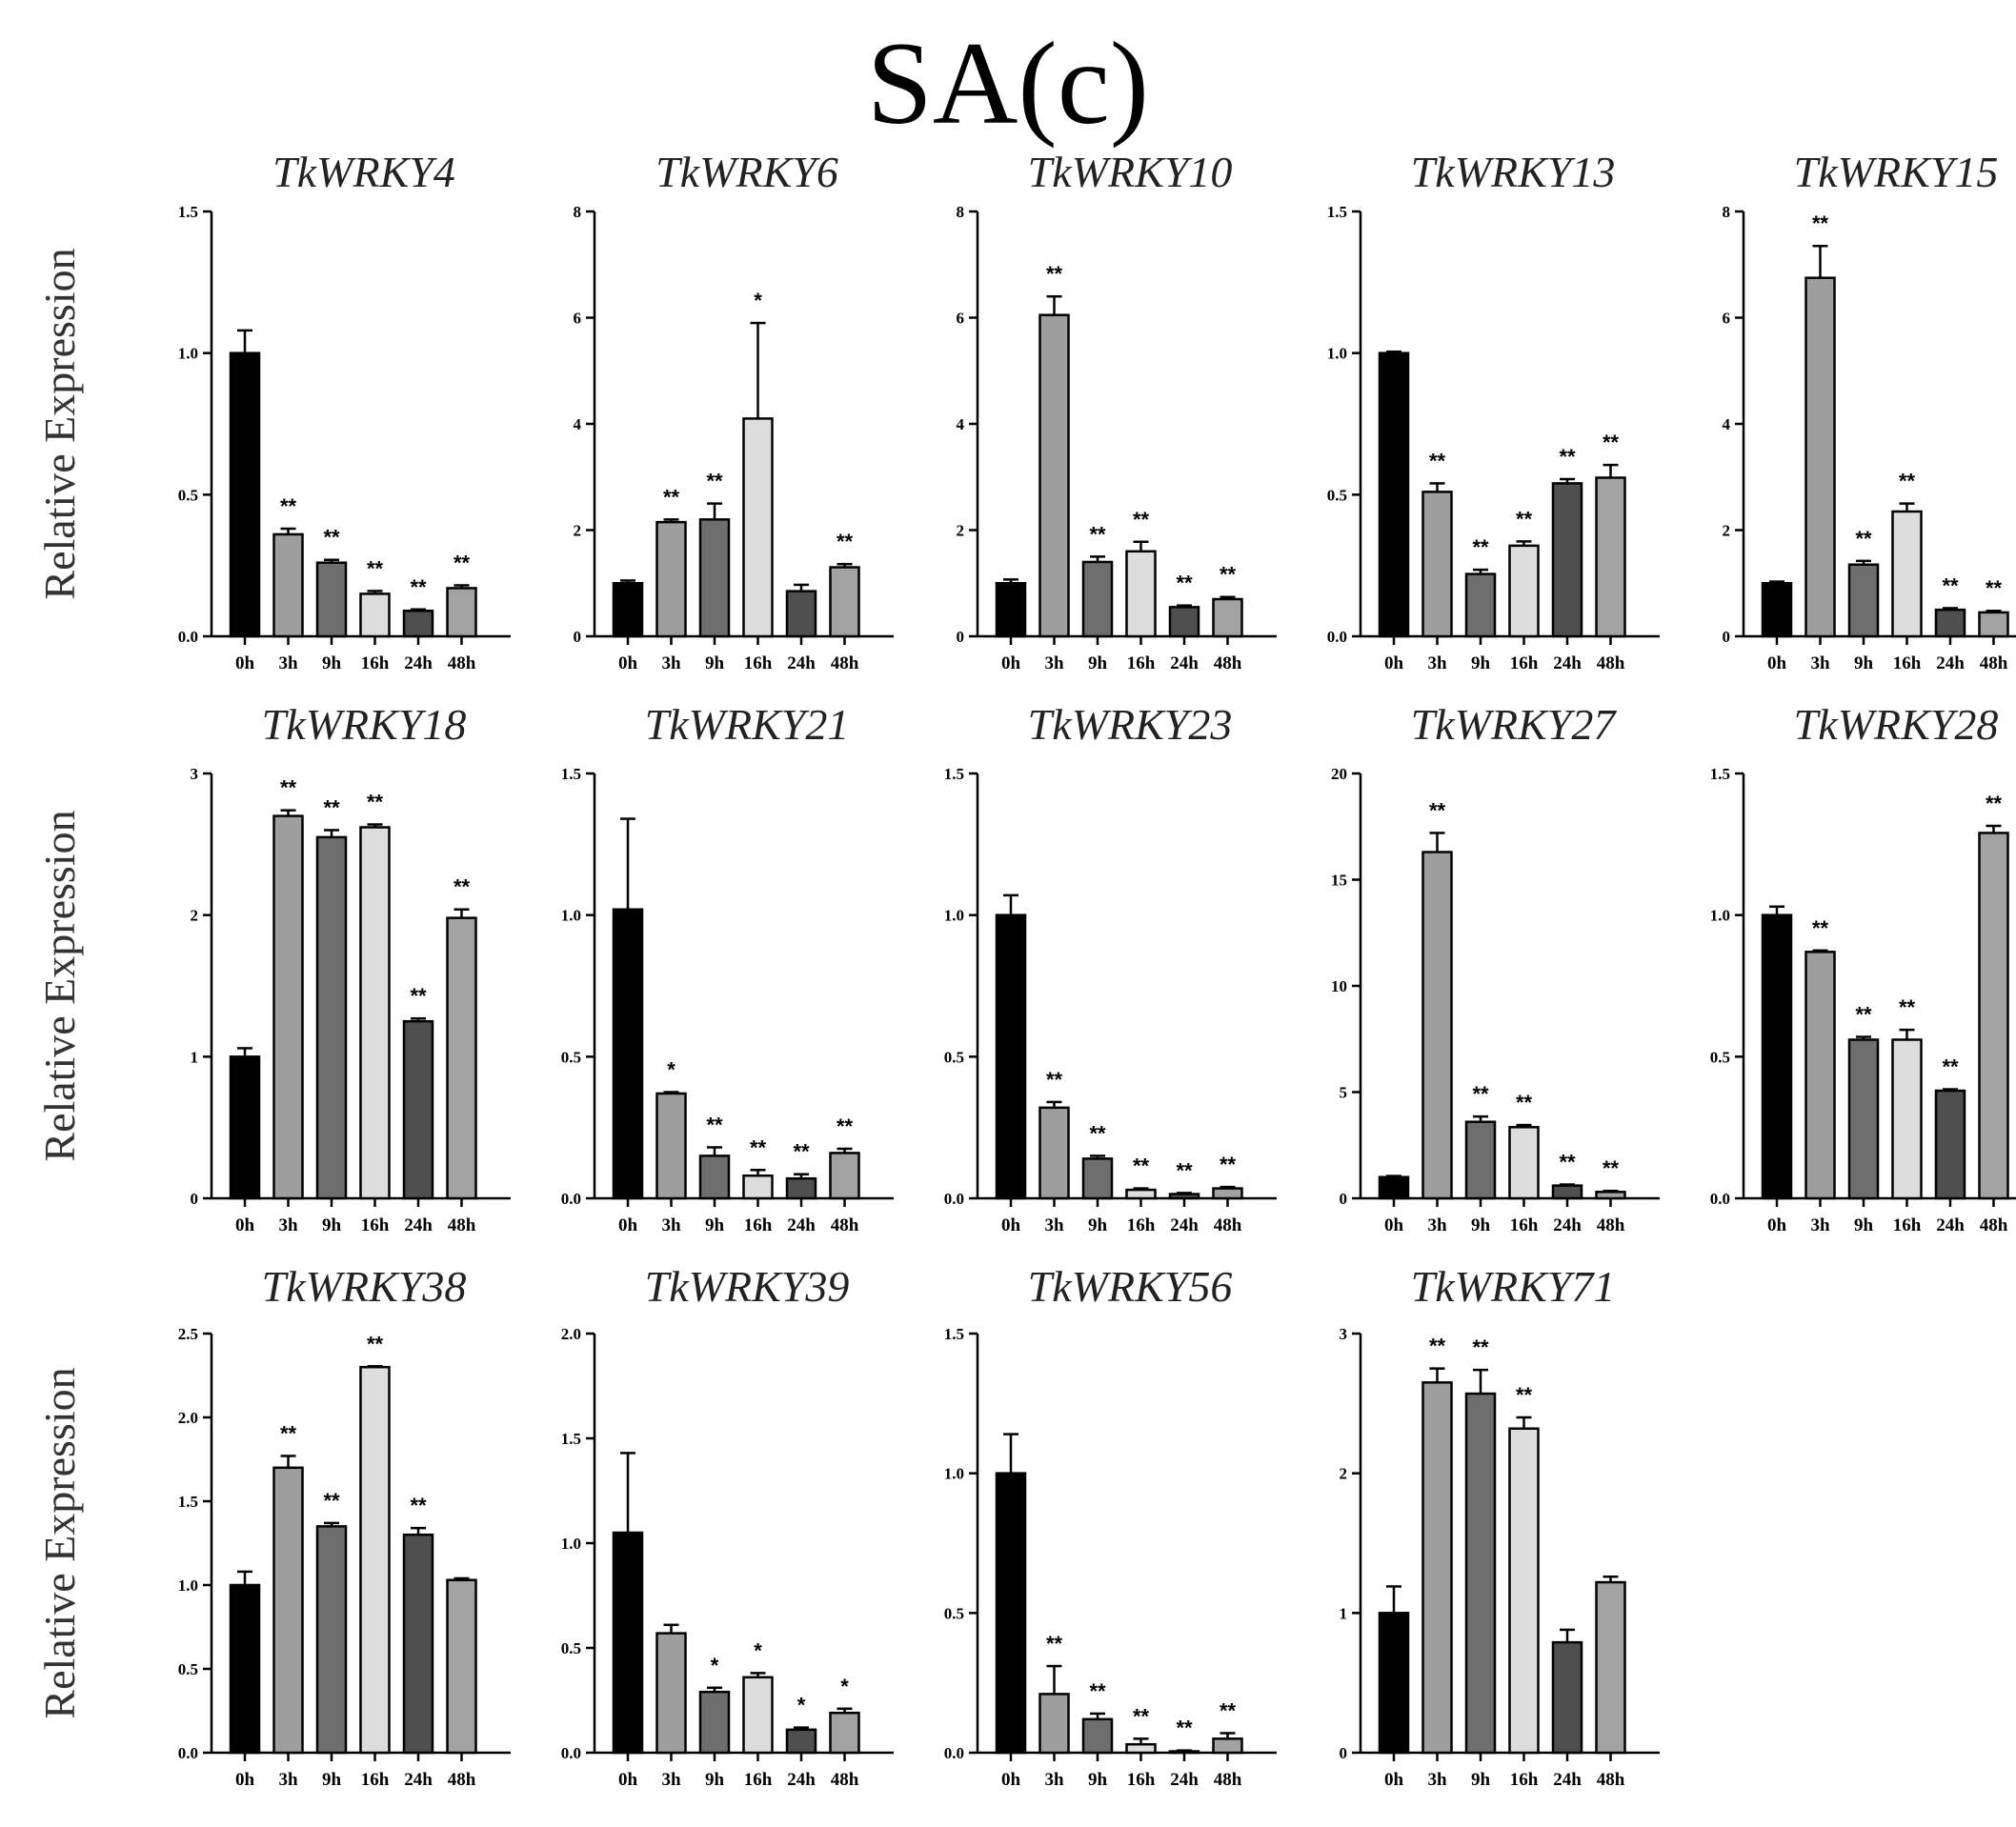 This screenshot has width=2016, height=1827. Describe the element at coordinates (1117, 410) in the screenshot. I see `chart-panel: TkWRKY10 0 2 4 6 8 0h ** 3h ** 9h ** 16h ** 24h ** 48h` at that location.